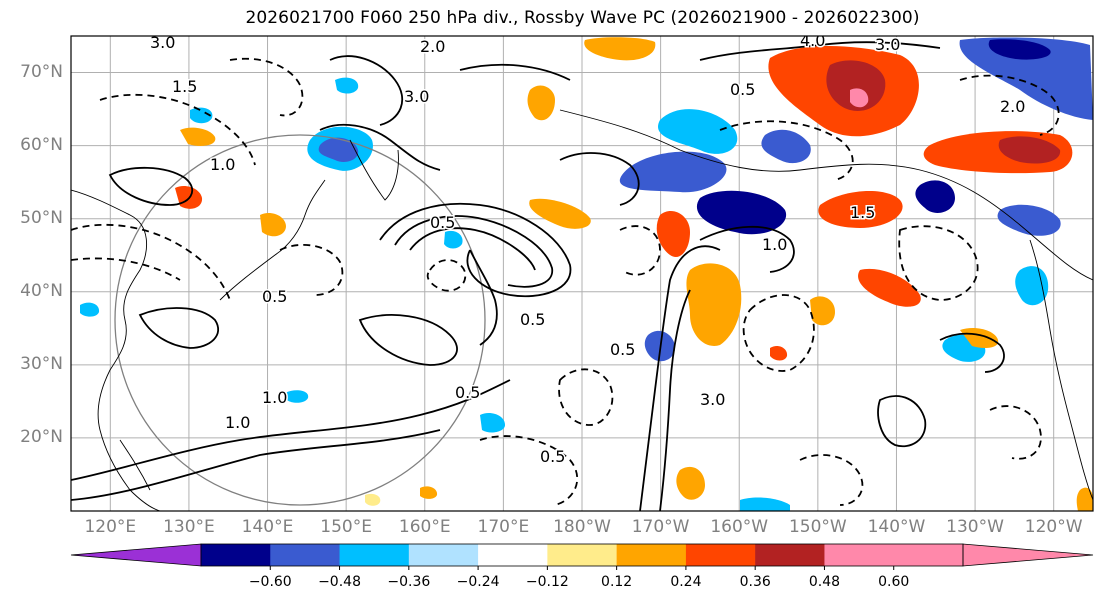 This screenshot has height=604, width=1105. I want to click on longitude-label: 170°W, so click(660, 527).